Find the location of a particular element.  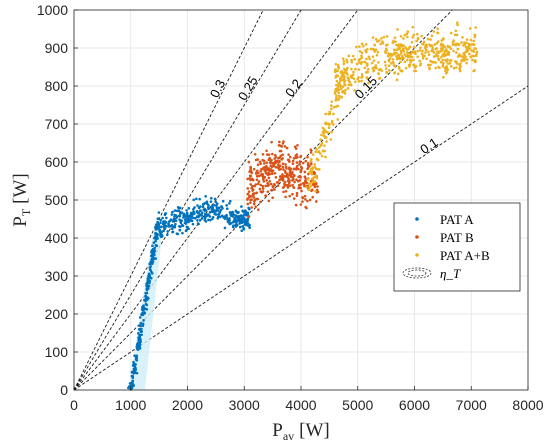

y-tick-label: 1000 is located at coordinates (52, 10).